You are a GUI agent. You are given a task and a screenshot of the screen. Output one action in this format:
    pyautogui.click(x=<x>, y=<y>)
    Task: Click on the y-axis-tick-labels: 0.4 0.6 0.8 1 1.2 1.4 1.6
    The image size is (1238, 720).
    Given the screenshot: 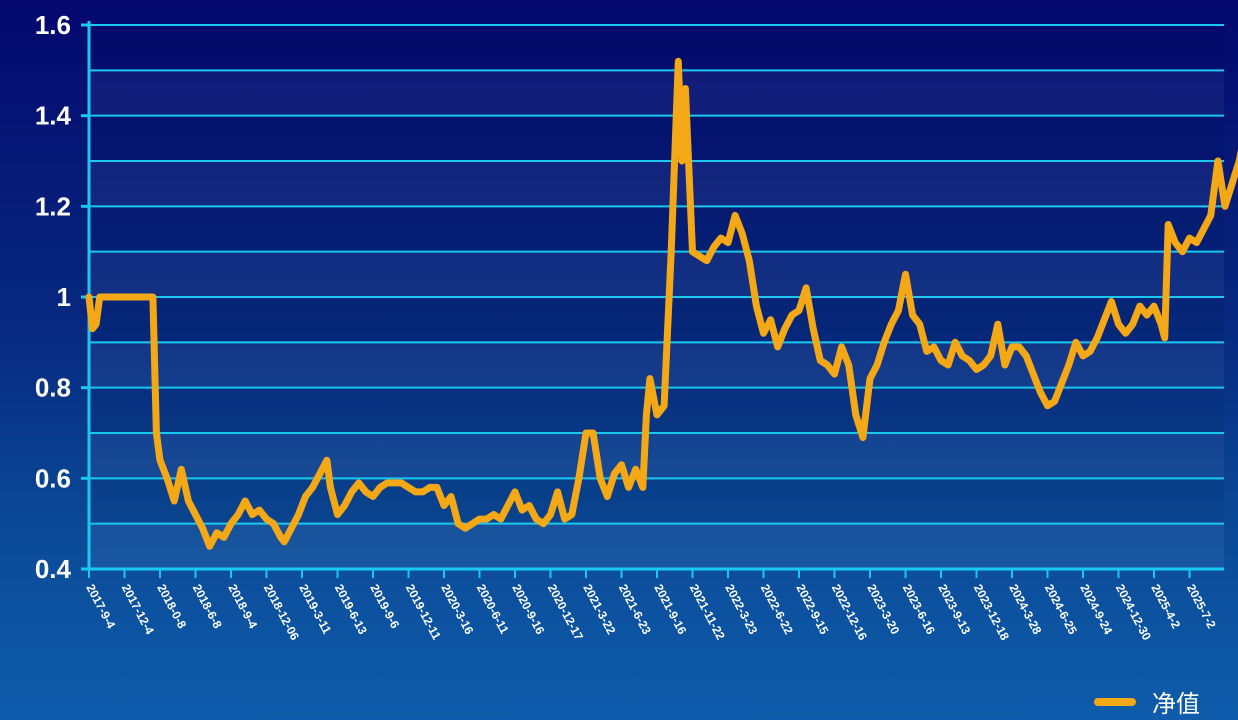 What is the action you would take?
    pyautogui.click(x=62, y=297)
    